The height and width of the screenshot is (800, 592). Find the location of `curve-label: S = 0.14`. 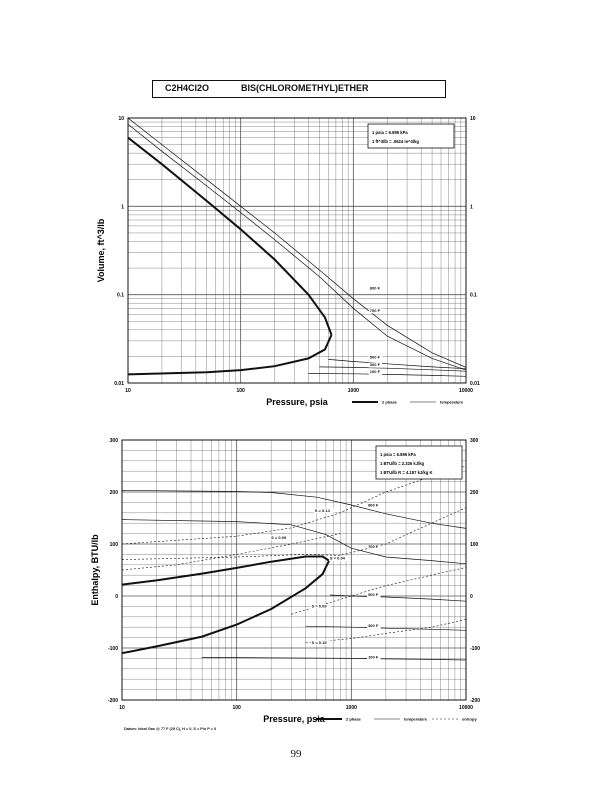

curve-label: S = 0.14 is located at coordinates (323, 510).